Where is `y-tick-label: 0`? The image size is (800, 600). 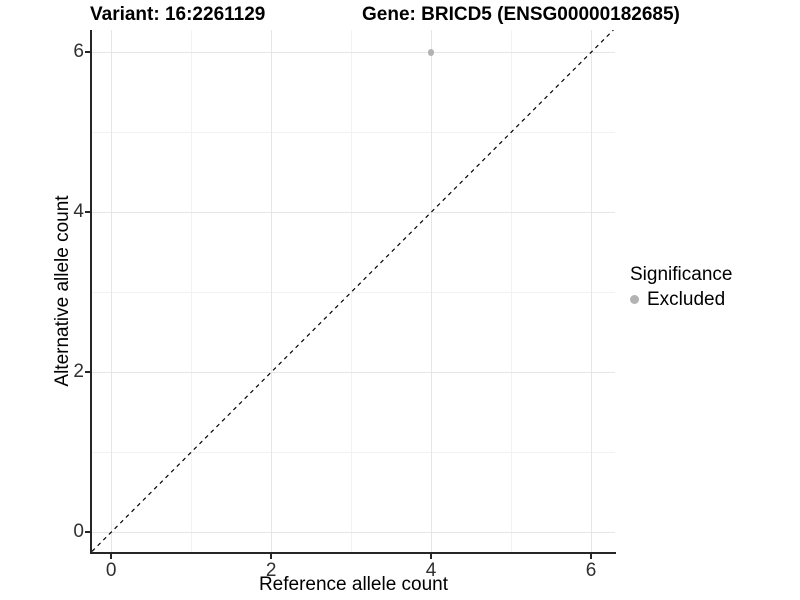
y-tick-label: 0 is located at coordinates (78, 532).